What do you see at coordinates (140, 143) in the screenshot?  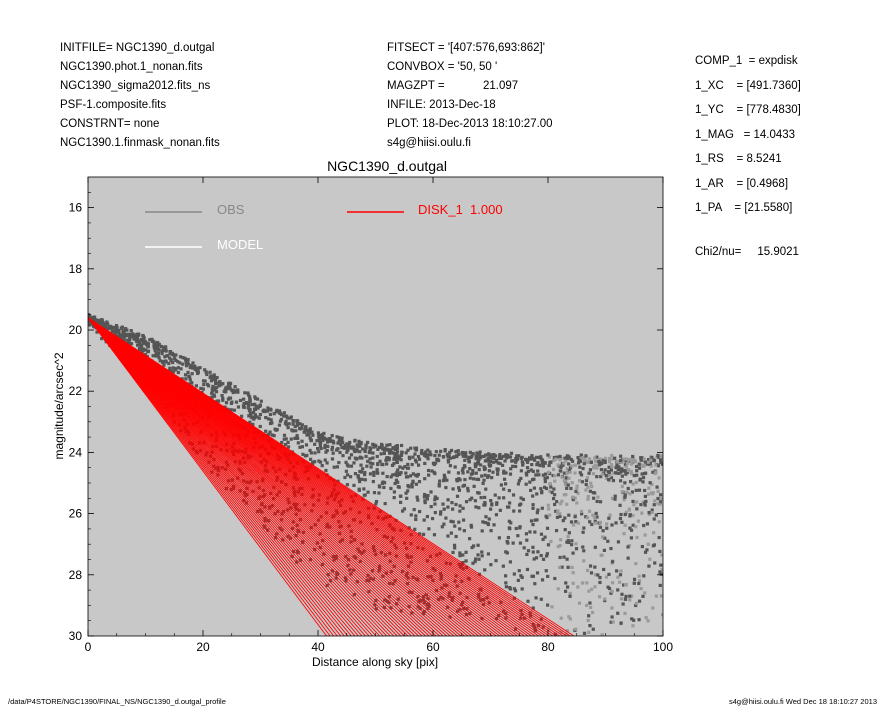 I see `header-left-line: NGC1390.1.finmask_nonan.fits` at bounding box center [140, 143].